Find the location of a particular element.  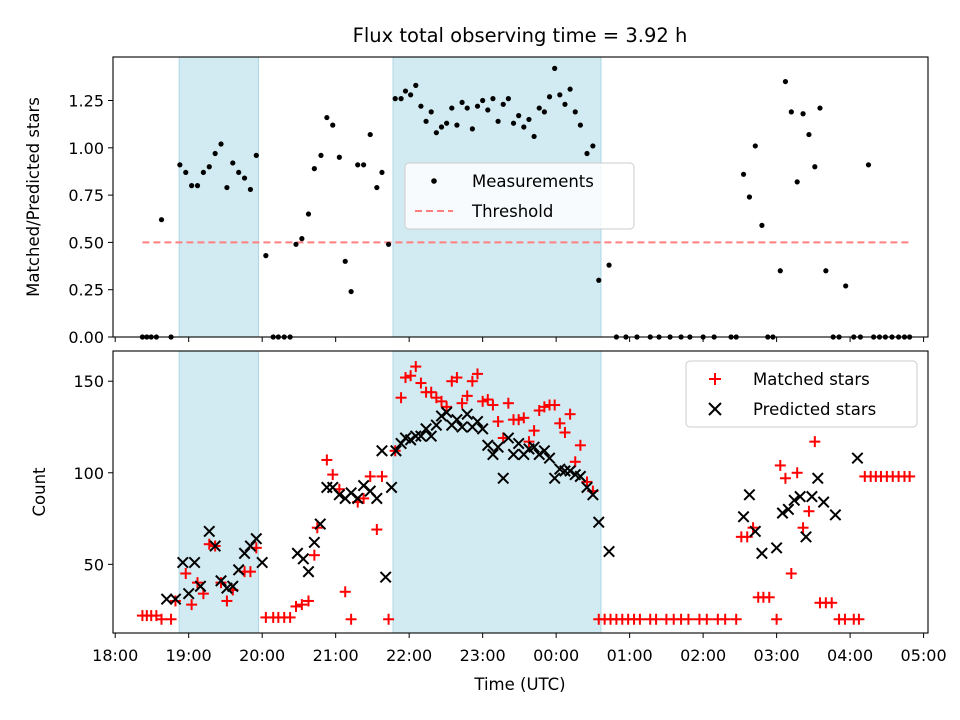

top-legend: Measurements Threshold is located at coordinates (519, 196).